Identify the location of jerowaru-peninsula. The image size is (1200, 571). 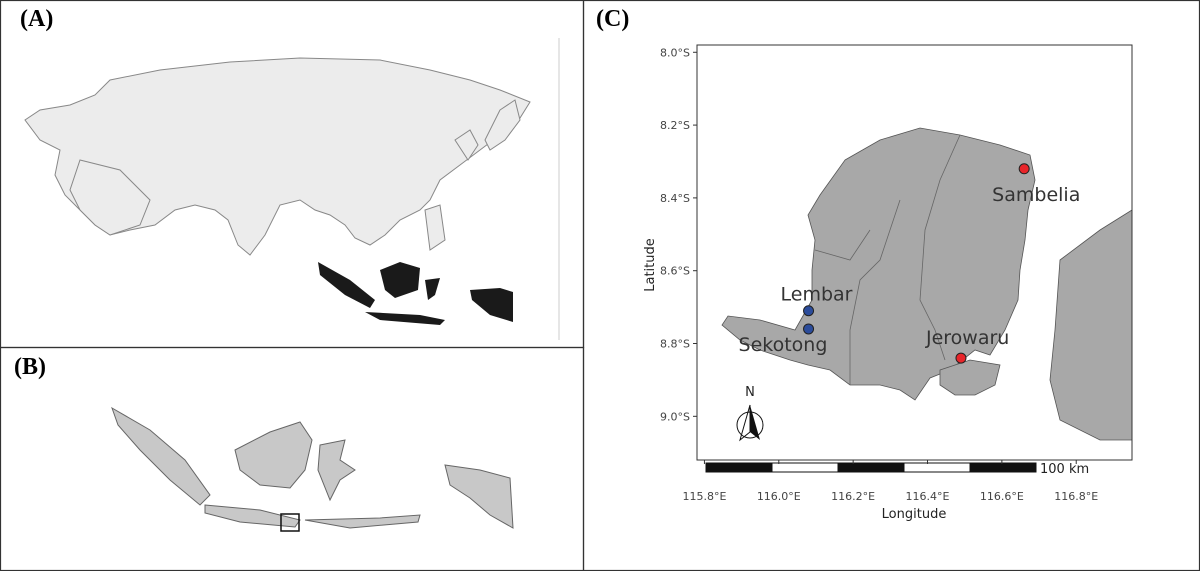
(970, 377).